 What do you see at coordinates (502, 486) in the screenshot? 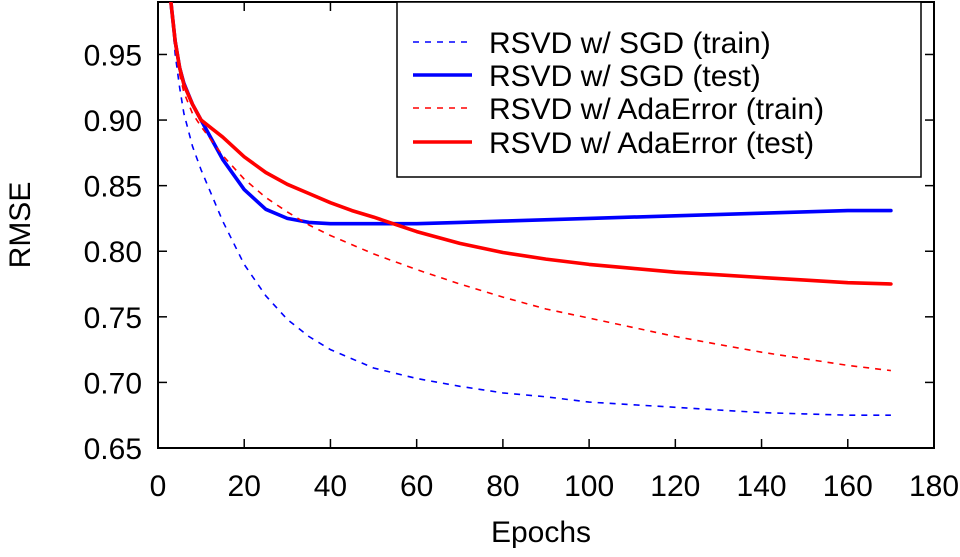
I see `x-tick-label: 80` at bounding box center [502, 486].